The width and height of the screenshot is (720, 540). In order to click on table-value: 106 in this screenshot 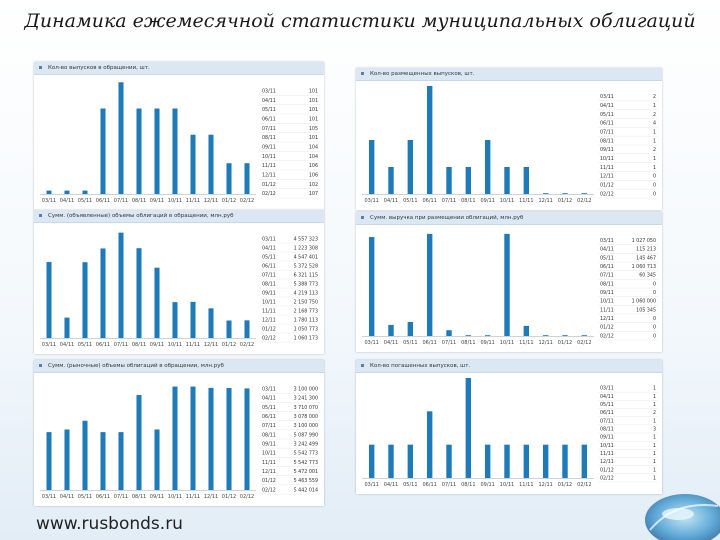, I will do `click(313, 176)`.